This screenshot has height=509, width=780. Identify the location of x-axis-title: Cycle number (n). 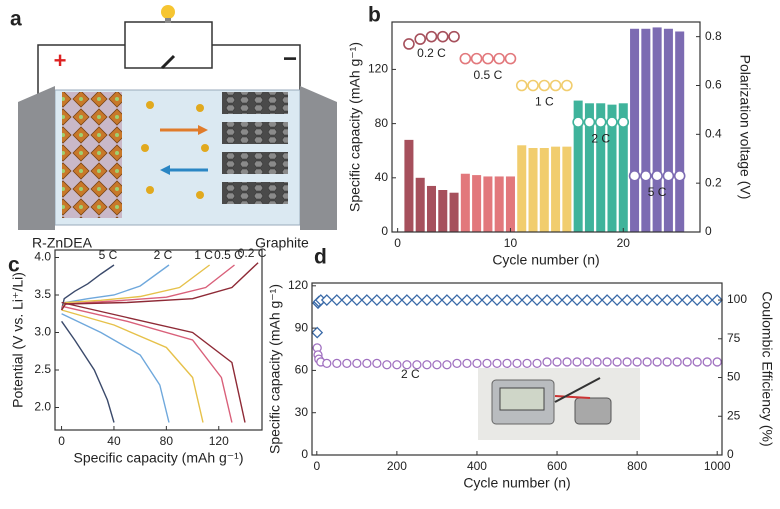
(545, 260).